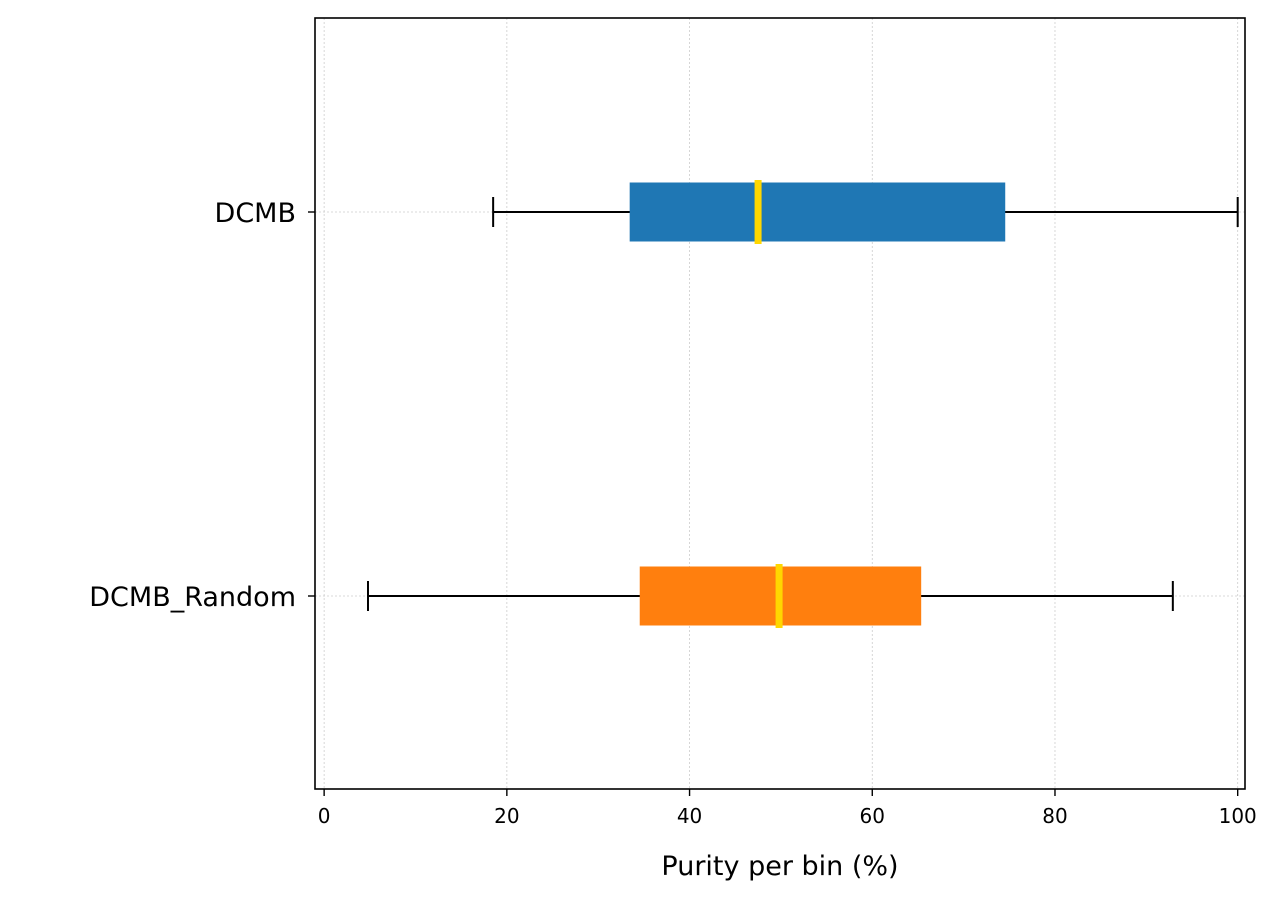 This screenshot has width=1282, height=902. Describe the element at coordinates (779, 866) in the screenshot. I see `x-axis-title: Purity per bin (%)` at that location.